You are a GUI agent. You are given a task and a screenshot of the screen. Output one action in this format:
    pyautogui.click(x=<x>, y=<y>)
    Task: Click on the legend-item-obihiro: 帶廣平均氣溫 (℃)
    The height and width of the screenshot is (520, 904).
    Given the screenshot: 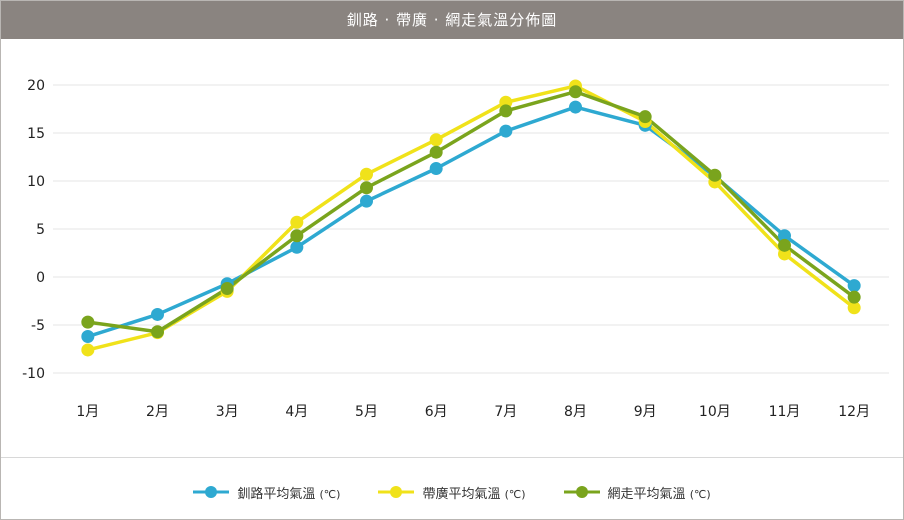 What is the action you would take?
    pyautogui.click(x=452, y=492)
    